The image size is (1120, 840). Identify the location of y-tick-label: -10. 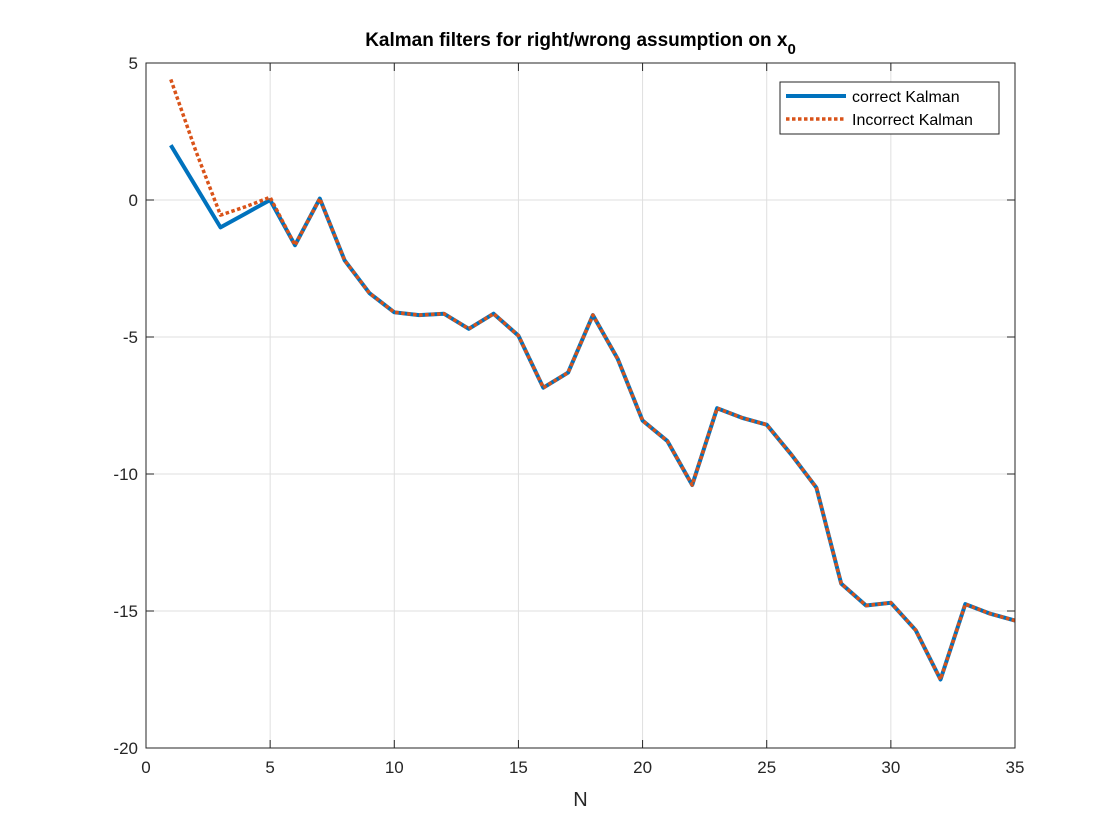
(125, 474).